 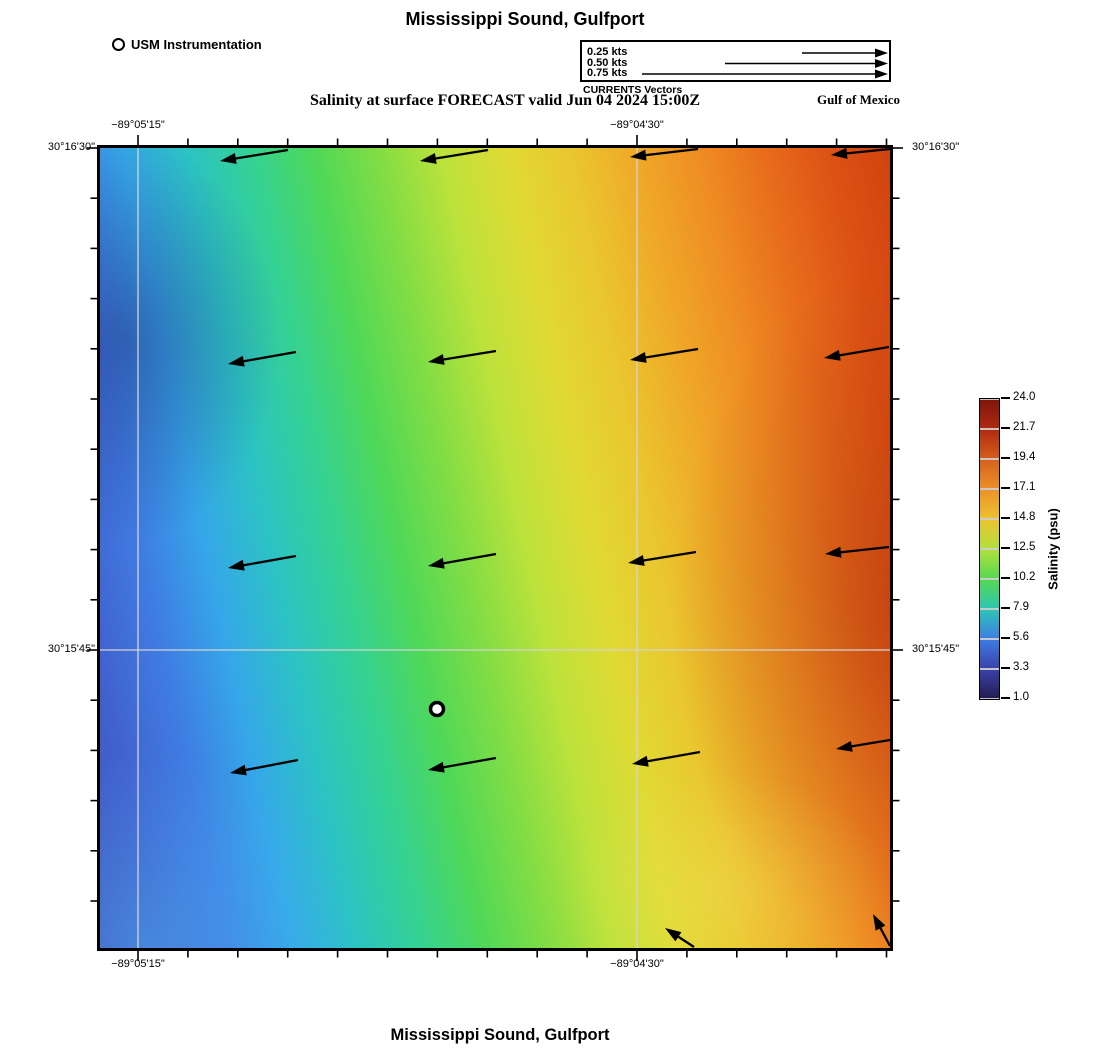 I want to click on vector-scale-legend: 0.25 kts 0.50 kts 0.75 kts, so click(x=735, y=61).